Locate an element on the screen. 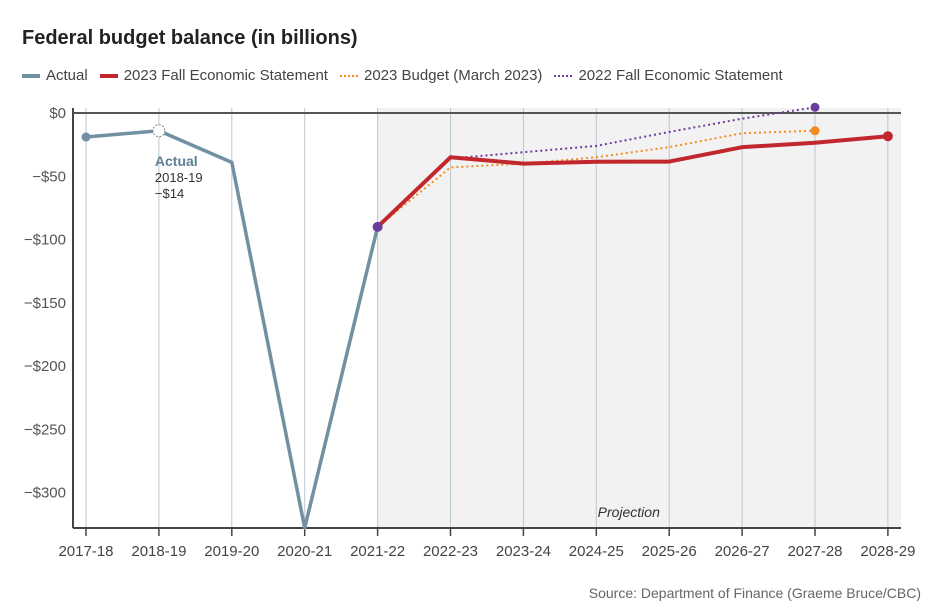 This screenshot has height=610, width=947. x-tick-label: 2018-19 is located at coordinates (158, 551).